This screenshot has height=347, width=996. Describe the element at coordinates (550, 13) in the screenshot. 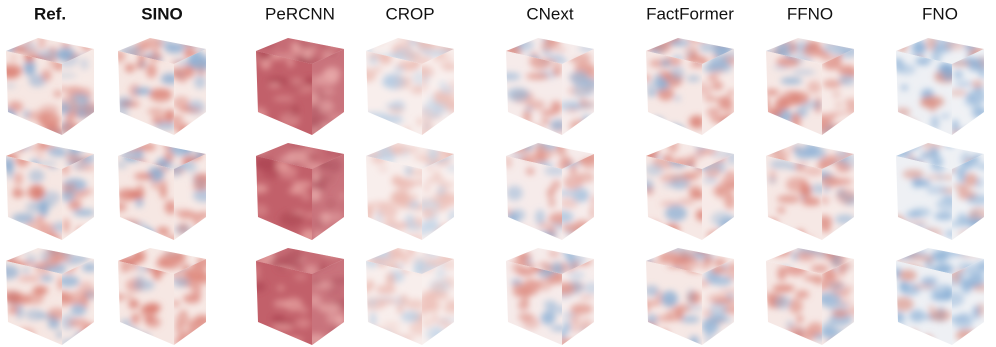

I see `column-header: CNext` at that location.